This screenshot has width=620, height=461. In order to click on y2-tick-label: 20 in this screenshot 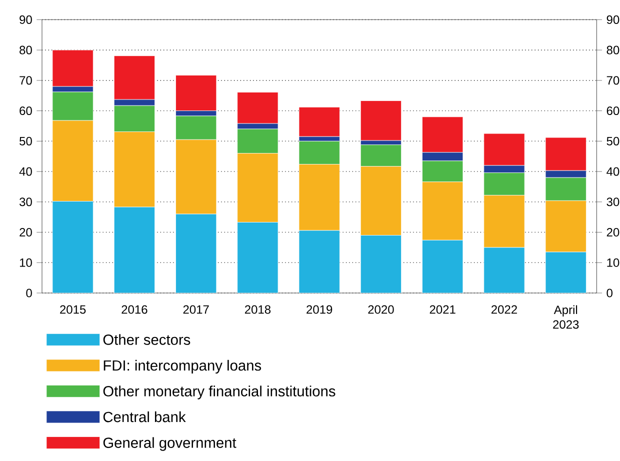, I will do `click(26, 232)`.